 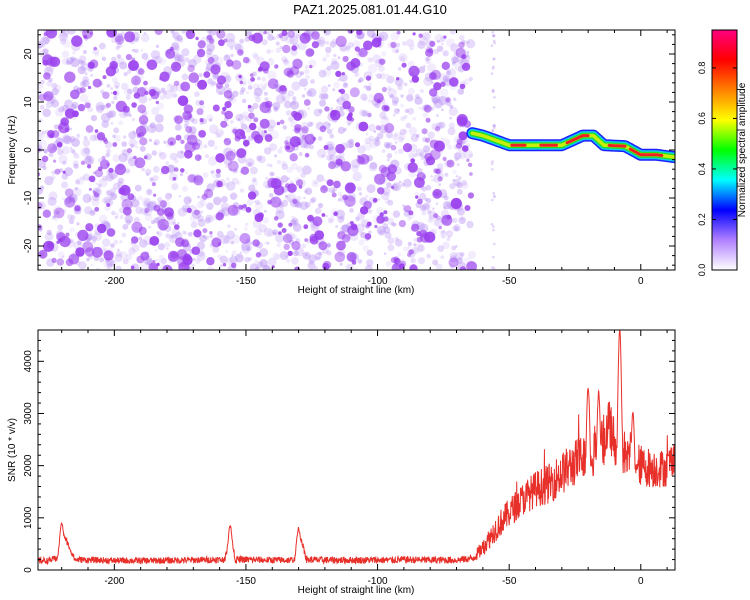 What do you see at coordinates (509, 281) in the screenshot?
I see `x-tick-label: -50` at bounding box center [509, 281].